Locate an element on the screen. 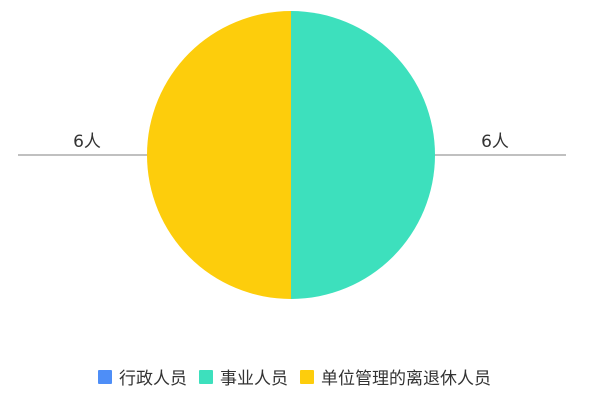 The width and height of the screenshot is (589, 394). data-labels: 6人 6人 is located at coordinates (292, 144).